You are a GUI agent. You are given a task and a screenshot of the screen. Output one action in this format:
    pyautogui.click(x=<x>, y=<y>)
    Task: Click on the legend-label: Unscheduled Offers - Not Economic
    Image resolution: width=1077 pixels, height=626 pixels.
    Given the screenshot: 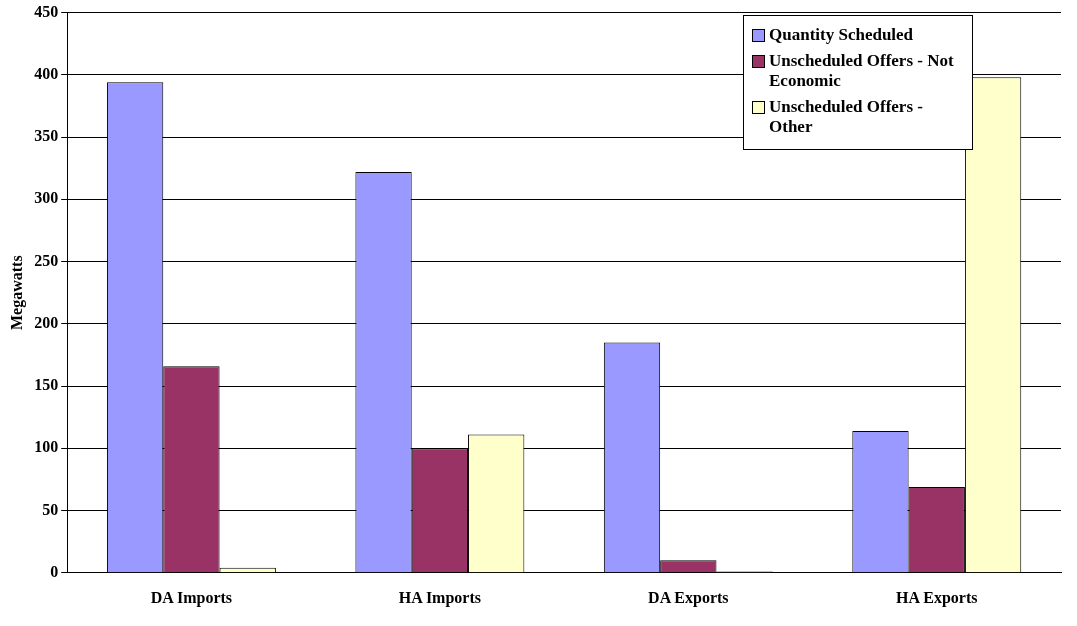 What is the action you would take?
    pyautogui.click(x=862, y=70)
    